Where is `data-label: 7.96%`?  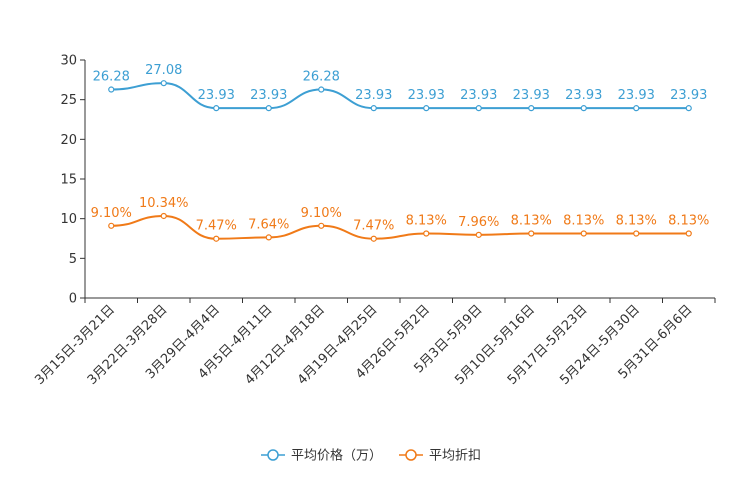
data-label: 7.96% is located at coordinates (478, 222).